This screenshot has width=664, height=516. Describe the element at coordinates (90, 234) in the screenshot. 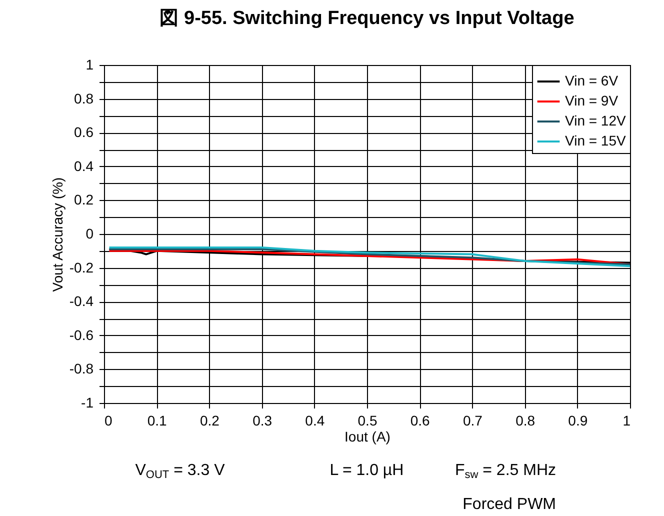

I see `y-tick-label: 0` at that location.